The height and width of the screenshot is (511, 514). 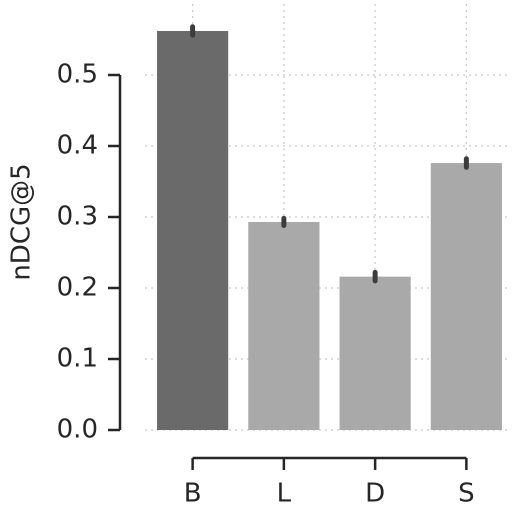 What do you see at coordinates (375, 494) in the screenshot?
I see `x-tick-label: D` at bounding box center [375, 494].